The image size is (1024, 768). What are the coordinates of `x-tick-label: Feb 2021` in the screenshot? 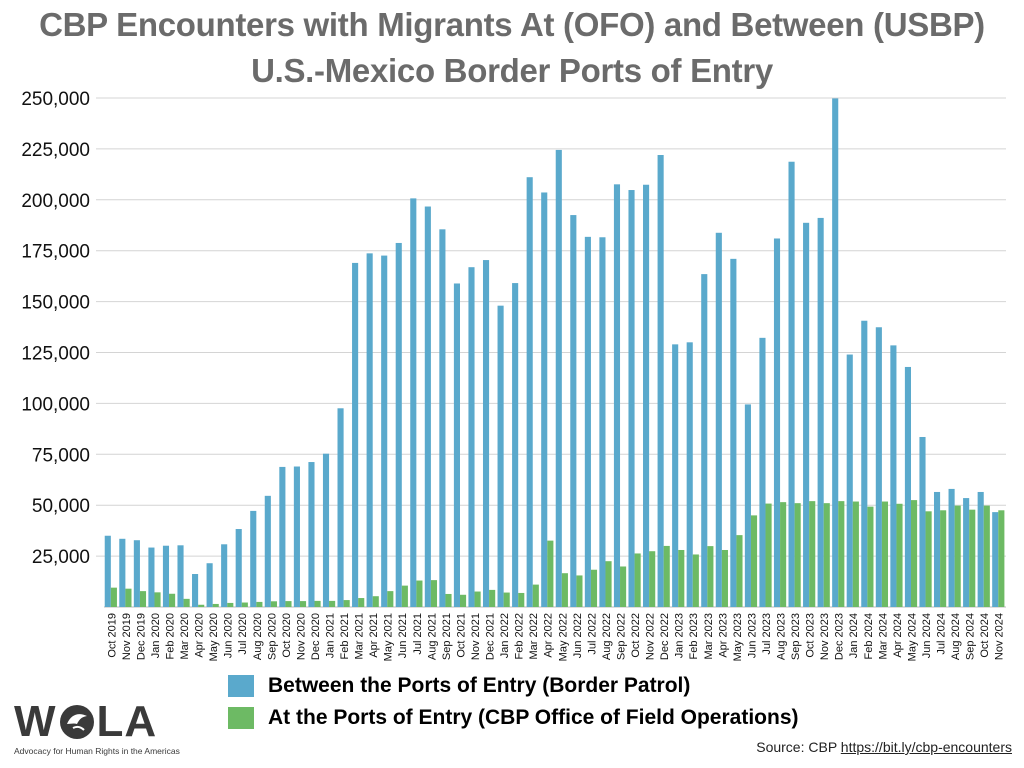 It's located at (345, 636).